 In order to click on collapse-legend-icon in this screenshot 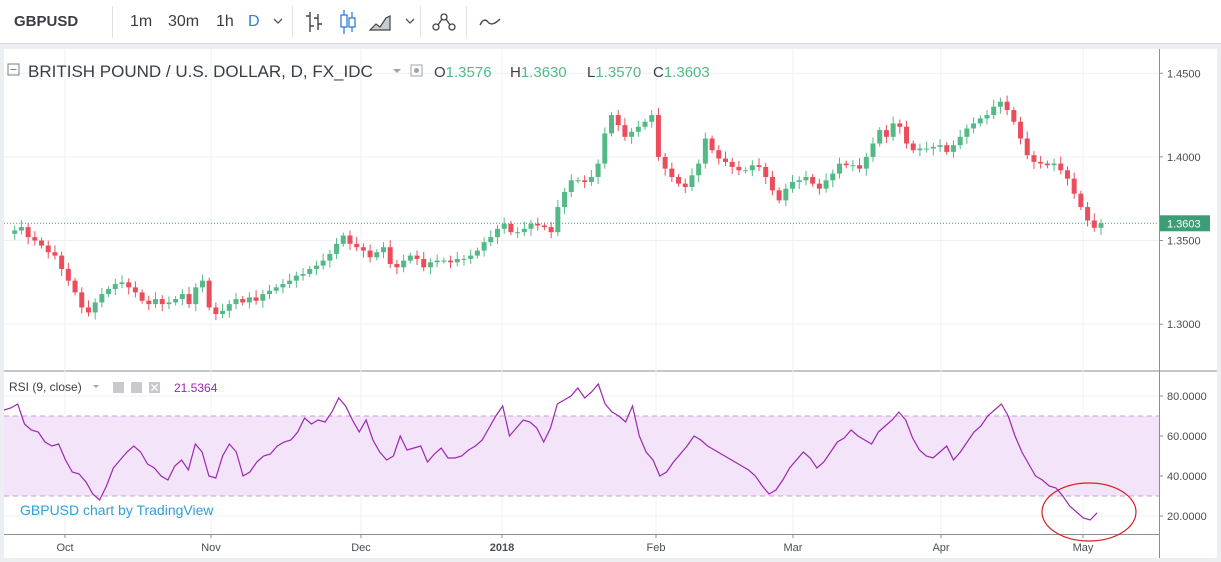, I will do `click(13, 69)`.